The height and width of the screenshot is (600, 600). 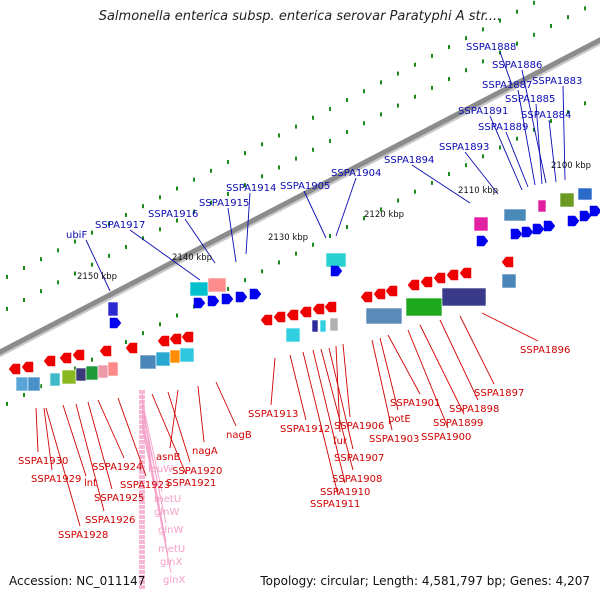 What do you see at coordinates (224, 203) in the screenshot?
I see `forward-gene-label: SSPA1915` at bounding box center [224, 203].